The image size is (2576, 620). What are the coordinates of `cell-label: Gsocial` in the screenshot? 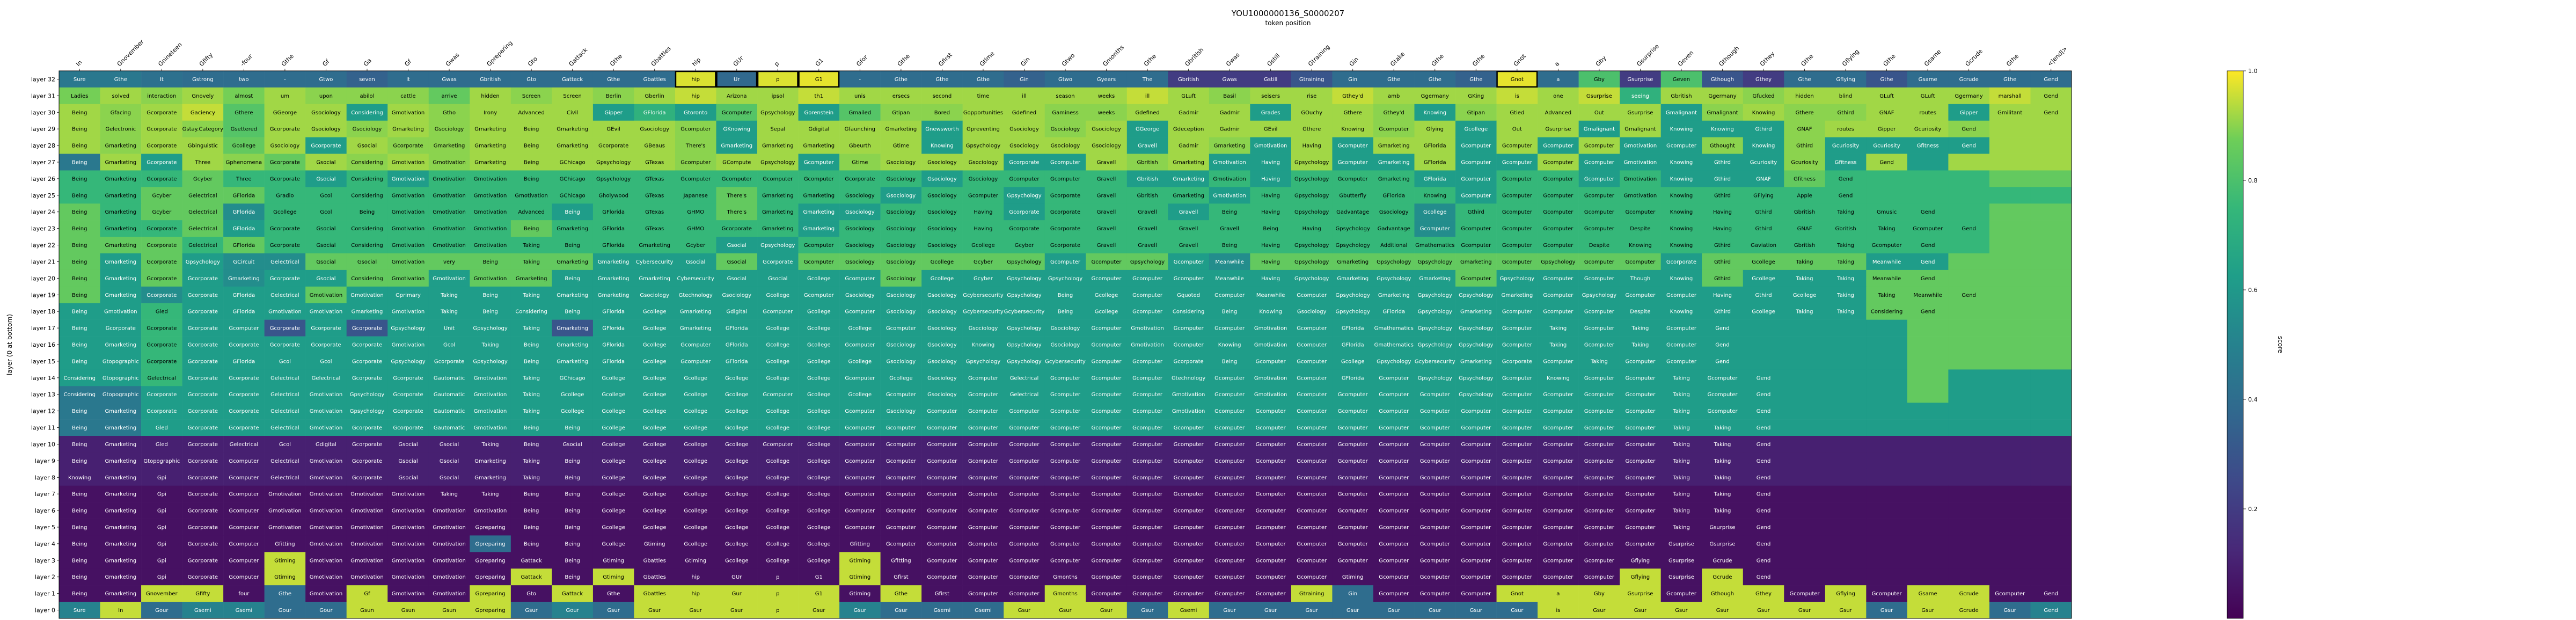 It's located at (325, 279).